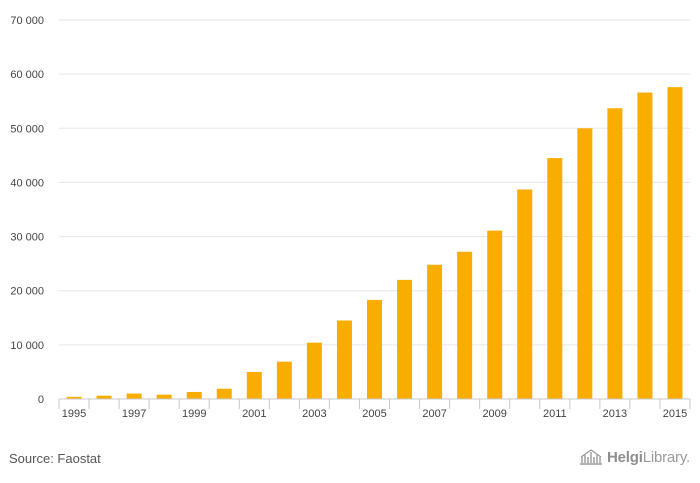 The image size is (700, 483). Describe the element at coordinates (27, 346) in the screenshot. I see `y-tick-label: 10 000` at that location.